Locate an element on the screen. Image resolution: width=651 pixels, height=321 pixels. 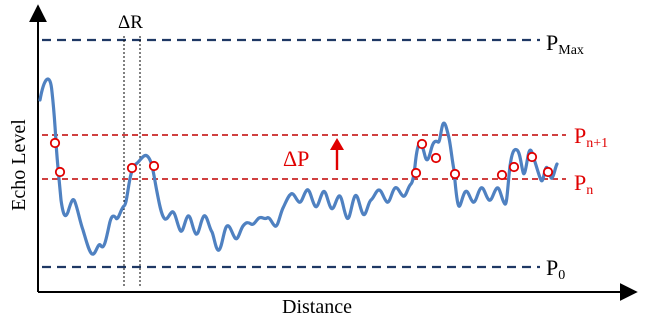
x-axis-label: Distance is located at coordinates (317, 307).